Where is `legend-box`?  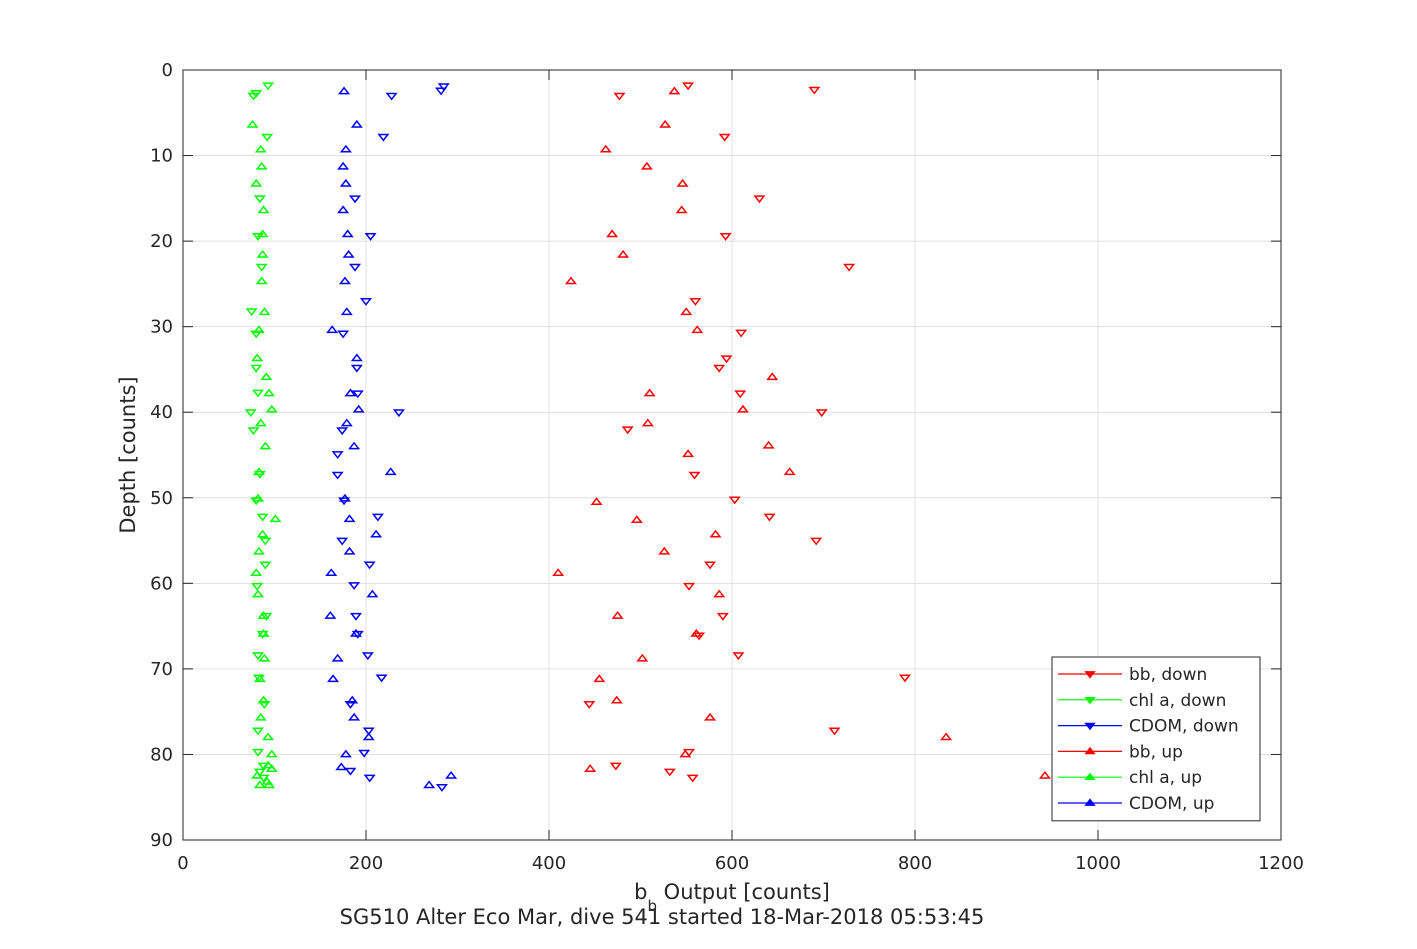 legend-box is located at coordinates (1156, 739).